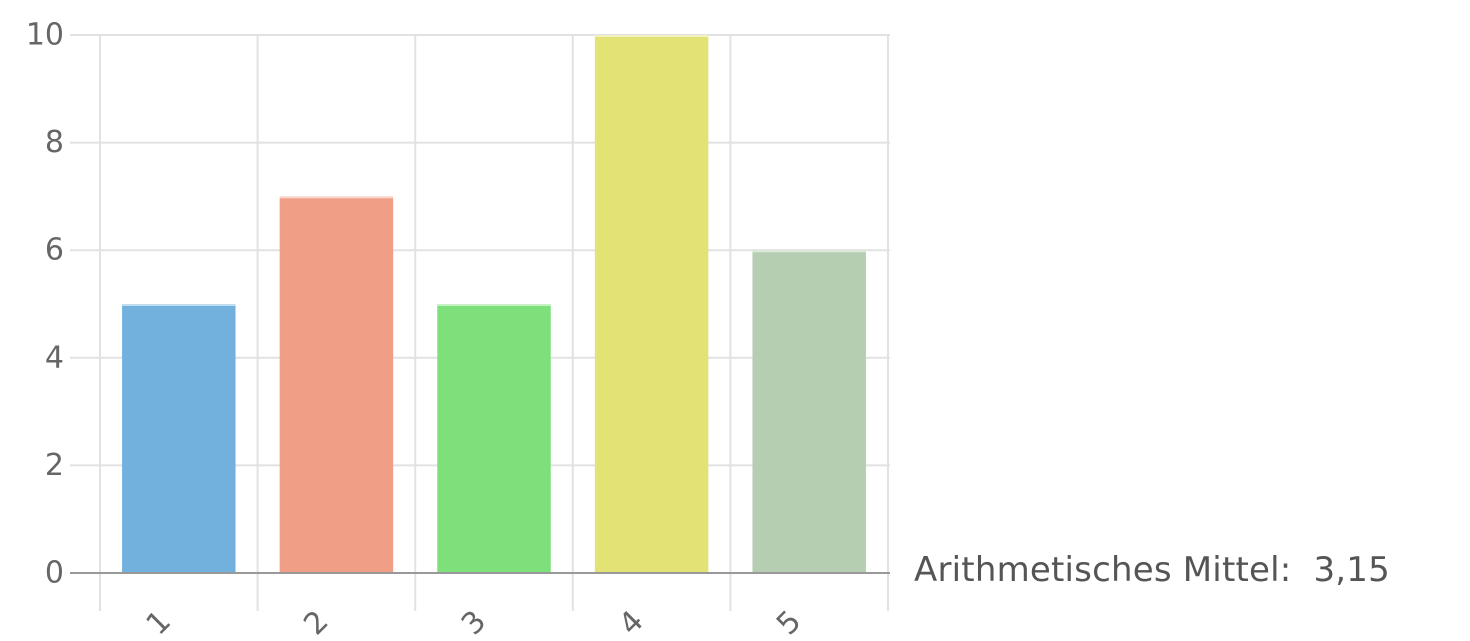  Describe the element at coordinates (54, 250) in the screenshot. I see `y-tick-label: 6` at that location.